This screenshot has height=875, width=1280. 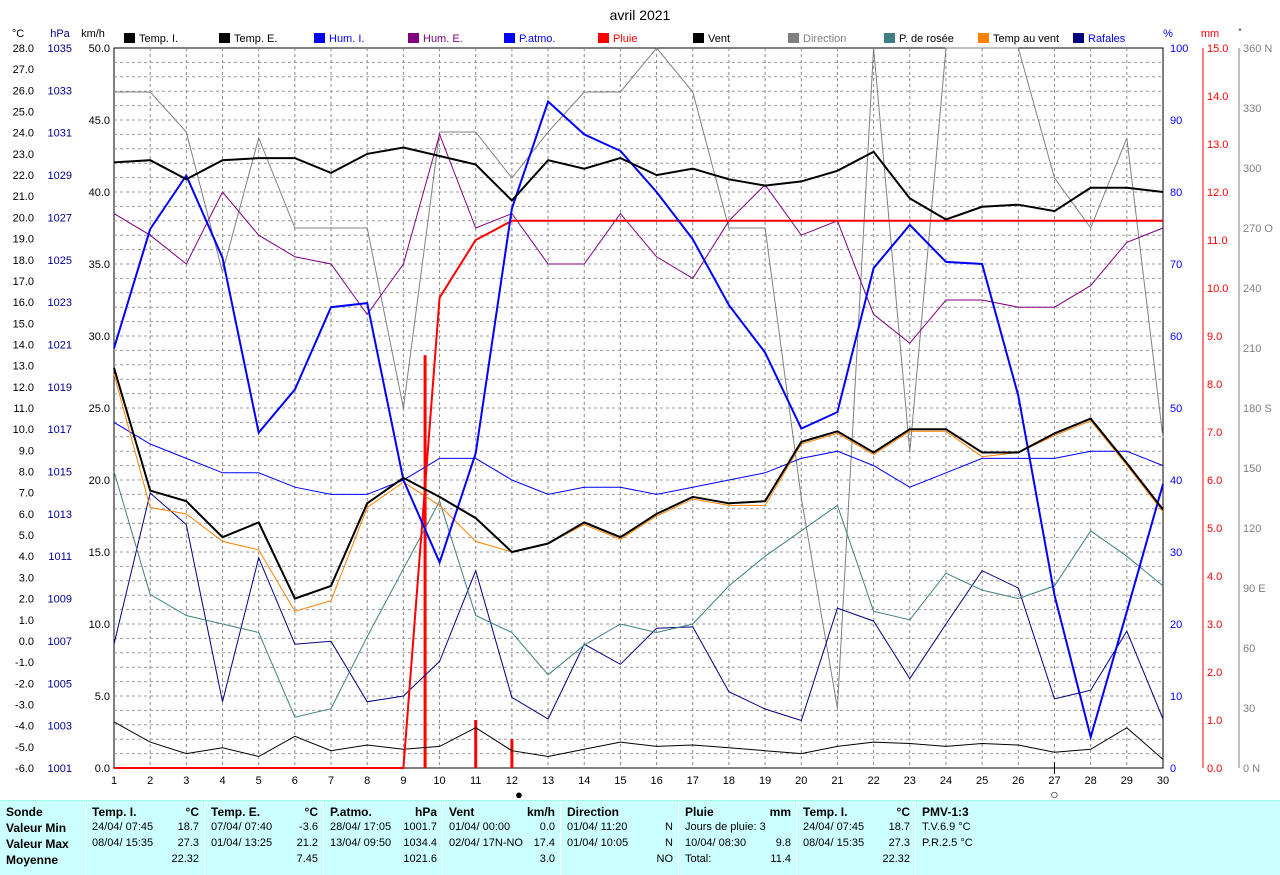 I want to click on summary-min: 01/04/ 00:00 0.0, so click(x=504, y=829).